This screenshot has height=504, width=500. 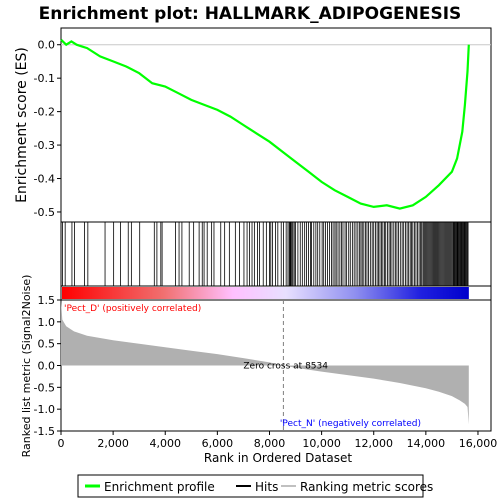 What do you see at coordinates (265, 293) in the screenshot?
I see `colorbar-gradient` at bounding box center [265, 293].